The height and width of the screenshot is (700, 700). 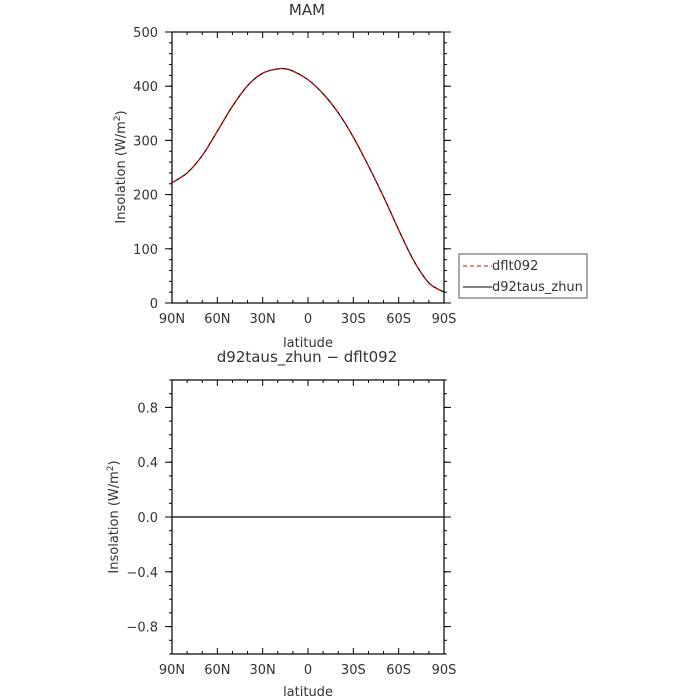 I want to click on top-y-axis-label: Insolation (W/m2), so click(x=121, y=166).